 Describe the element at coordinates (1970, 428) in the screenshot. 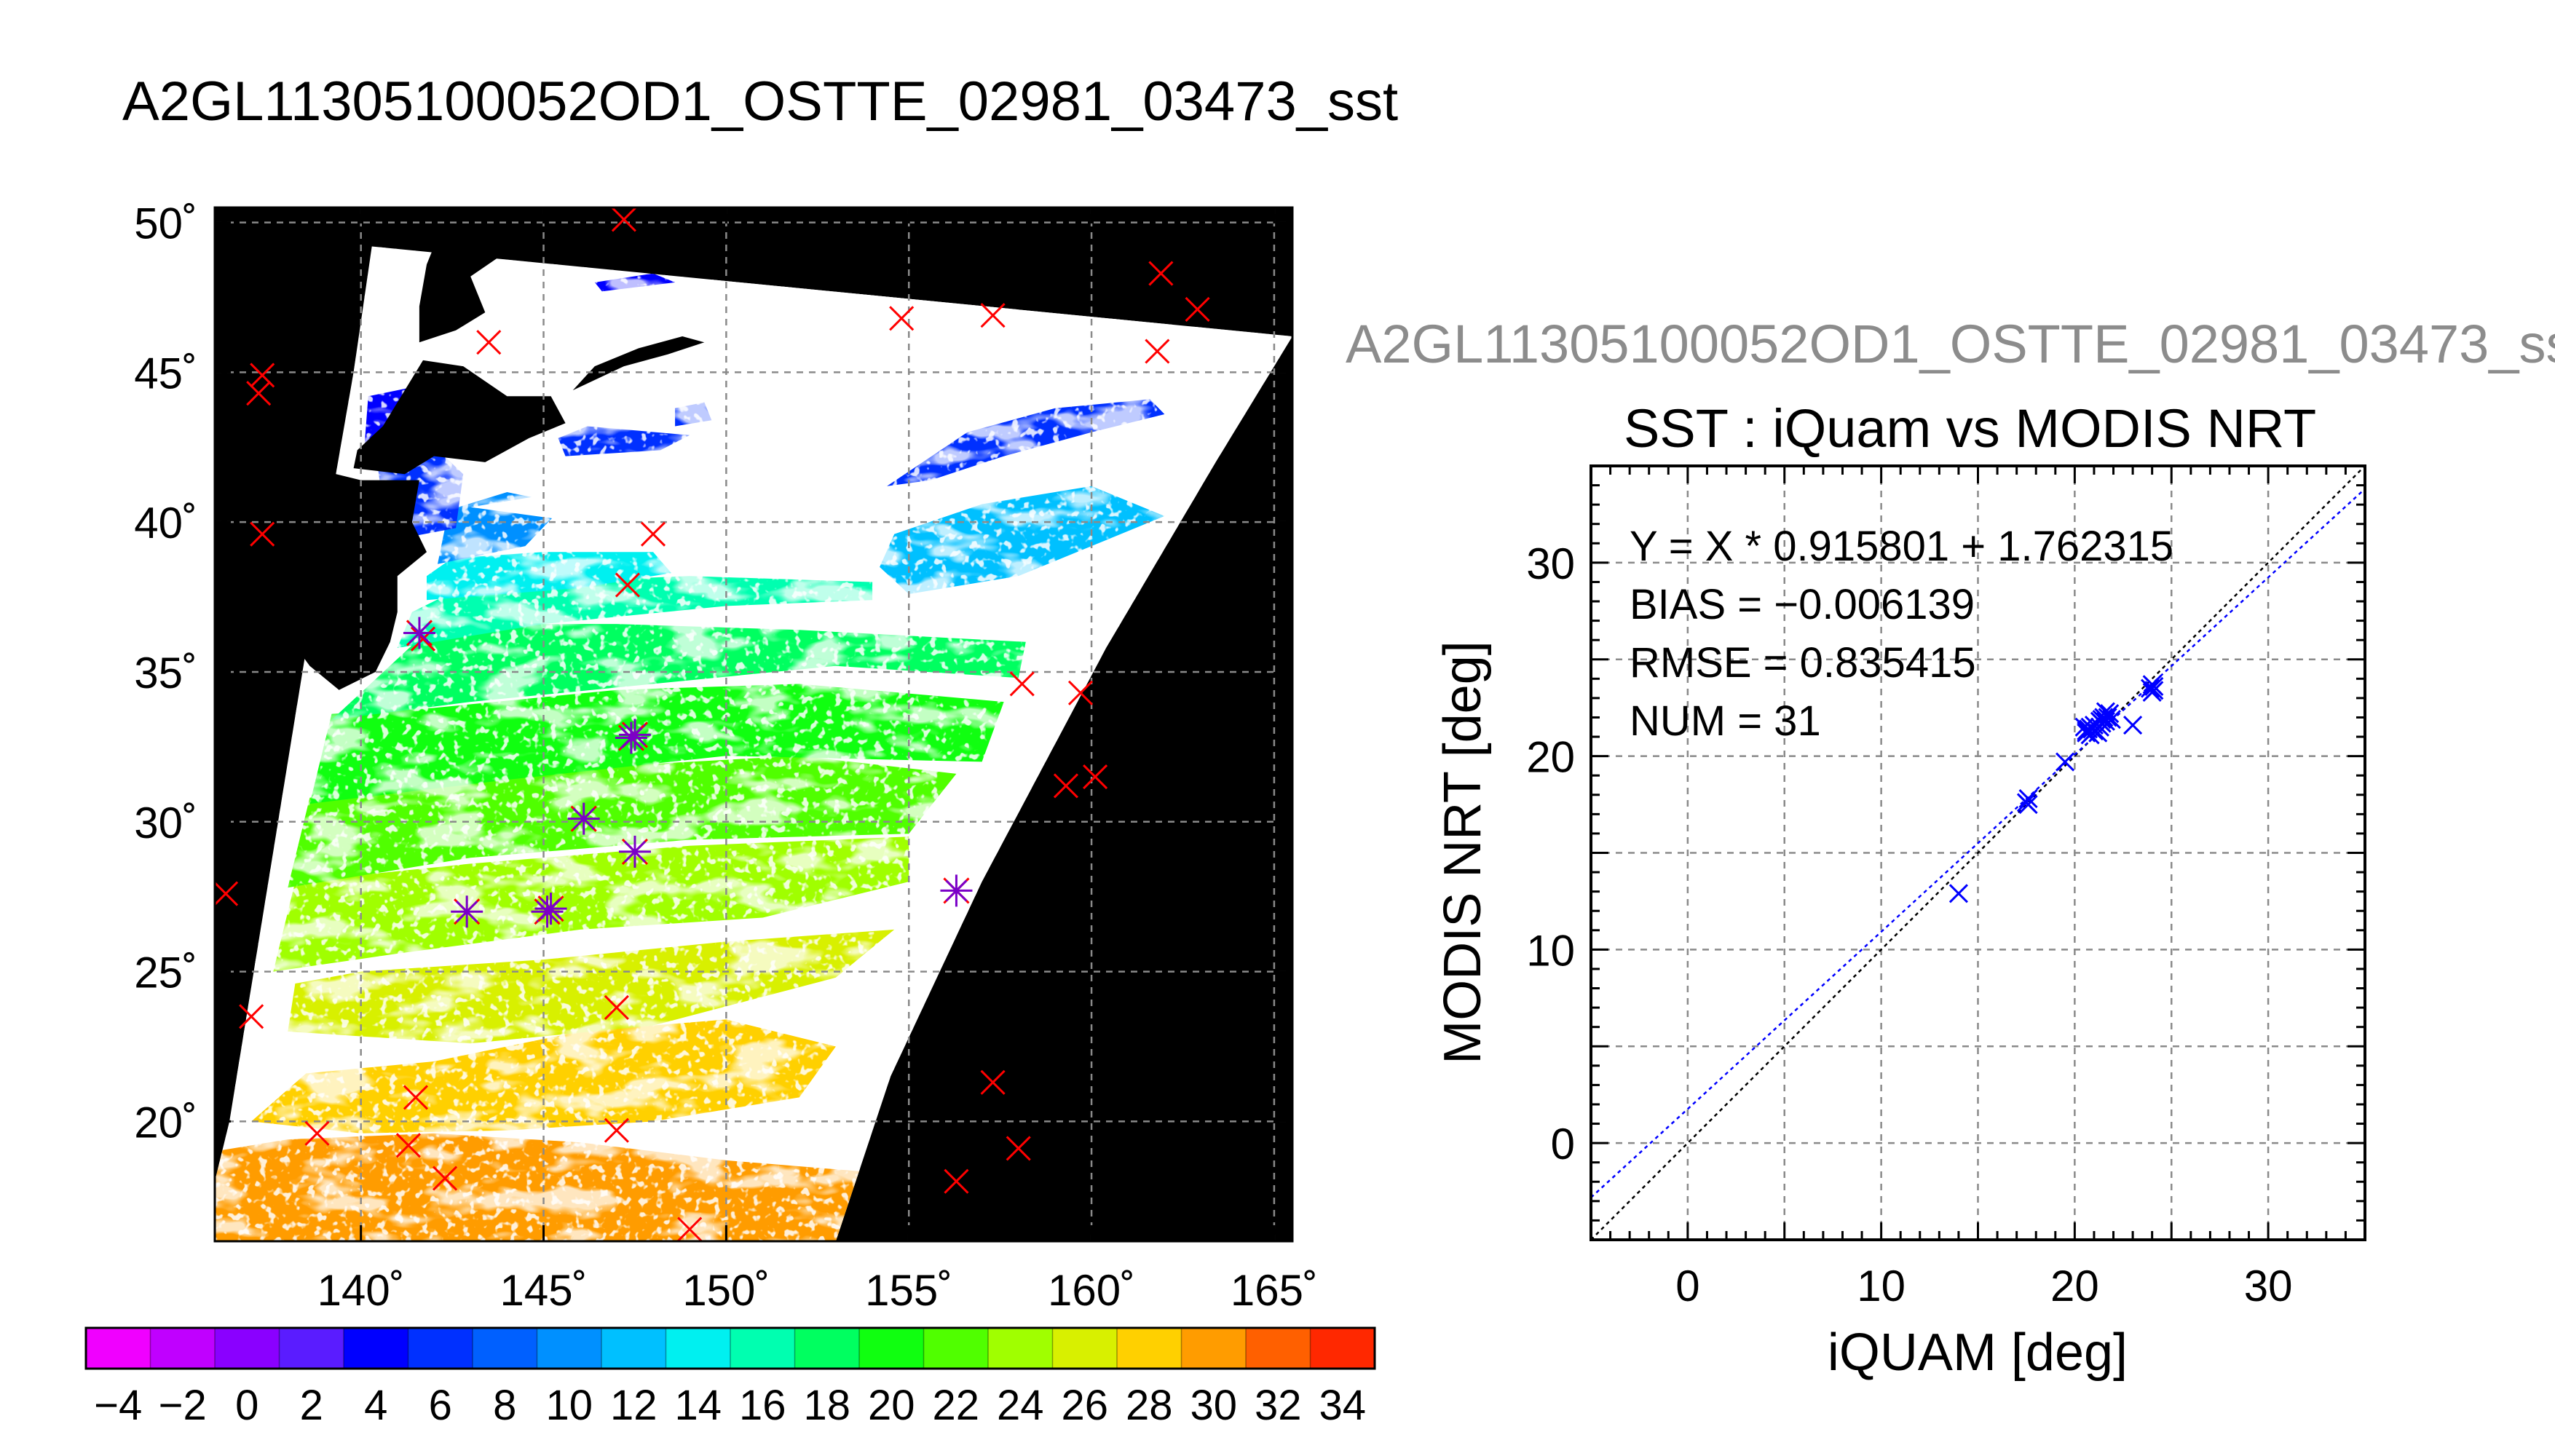

I see `scatter-title: SST : iQuam vs MODIS NRT` at that location.